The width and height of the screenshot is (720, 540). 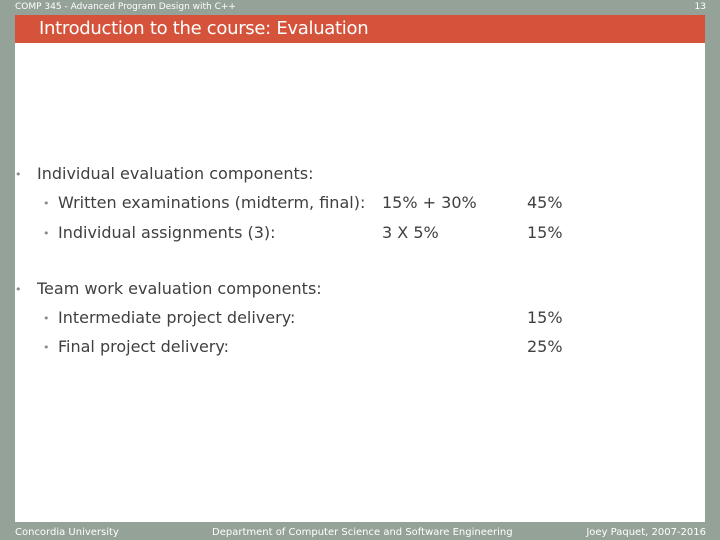 I want to click on item-detail: 3 X 5%, so click(x=410, y=232).